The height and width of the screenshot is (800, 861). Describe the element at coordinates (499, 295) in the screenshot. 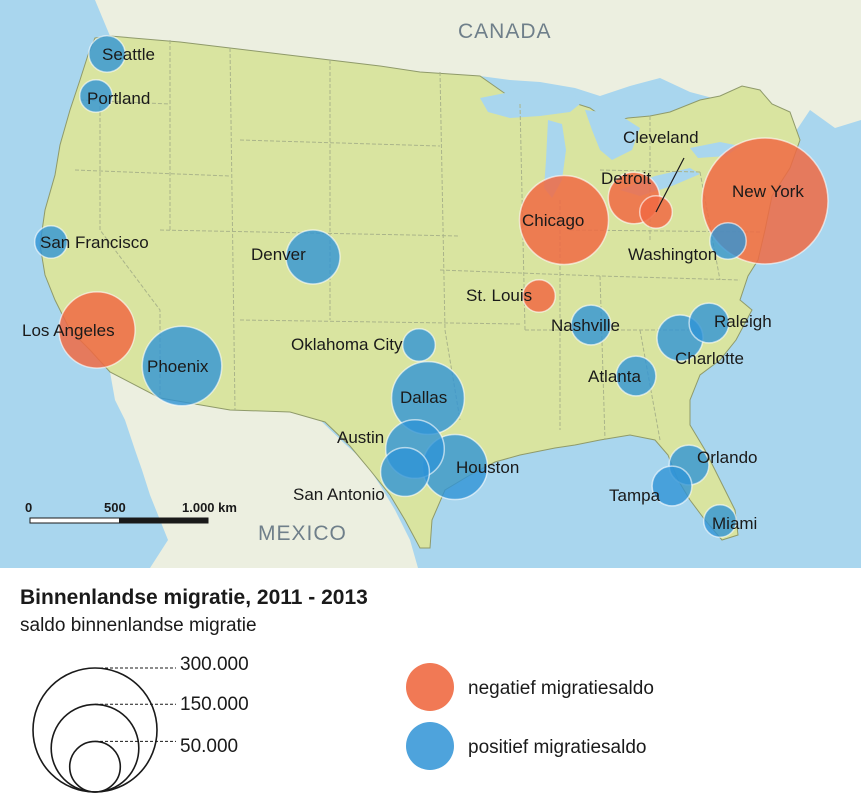

I see `city-label-st-louis: St. Louis` at that location.